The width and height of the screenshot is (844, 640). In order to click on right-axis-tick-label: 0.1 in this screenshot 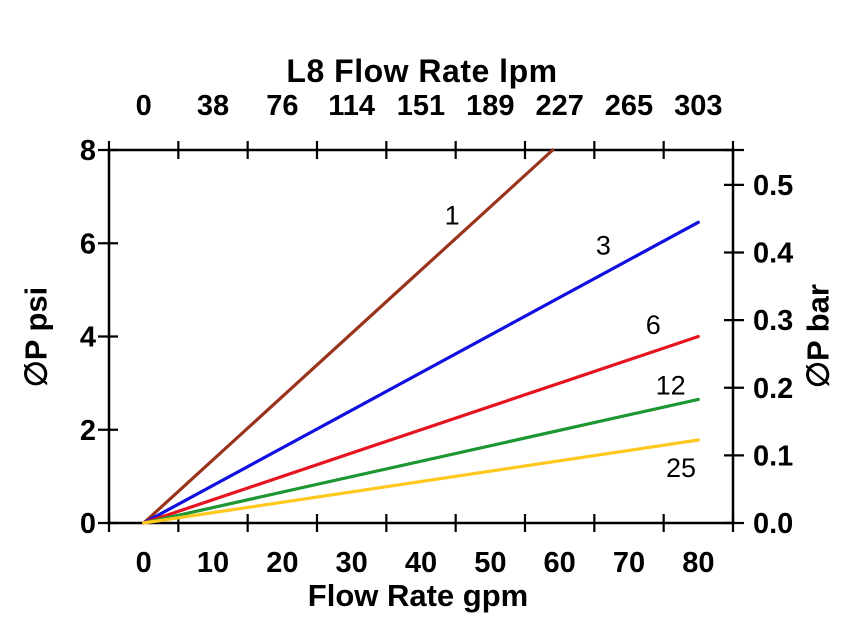, I will do `click(773, 456)`.